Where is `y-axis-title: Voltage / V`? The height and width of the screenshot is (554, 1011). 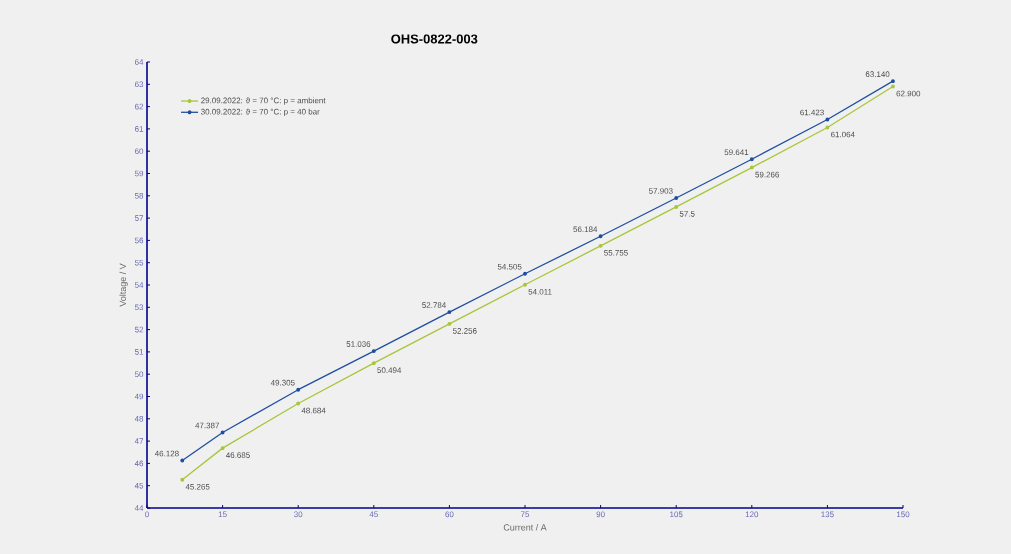
y-axis-title: Voltage / V is located at coordinates (123, 285).